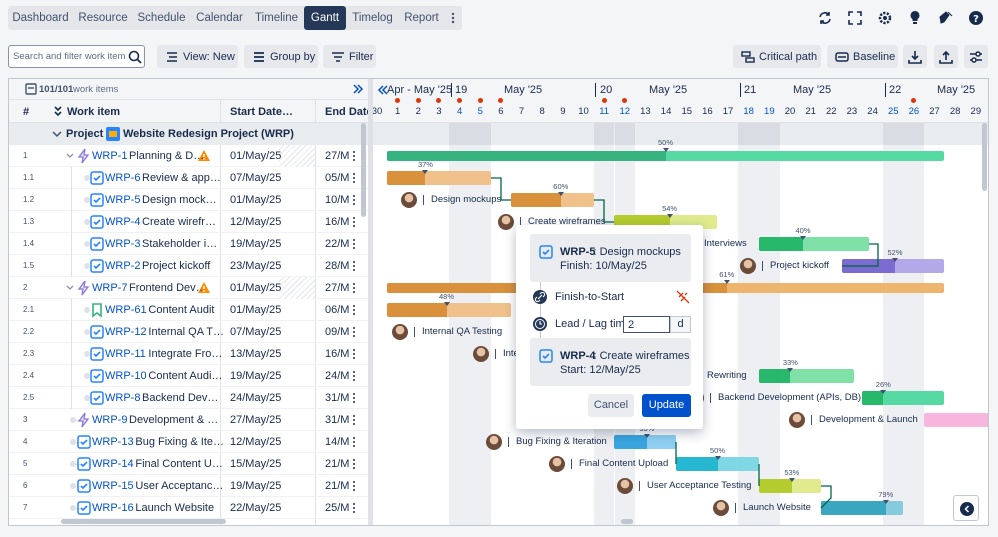 The width and height of the screenshot is (998, 537). Describe the element at coordinates (161, 18) in the screenshot. I see `tab: Schedule` at that location.